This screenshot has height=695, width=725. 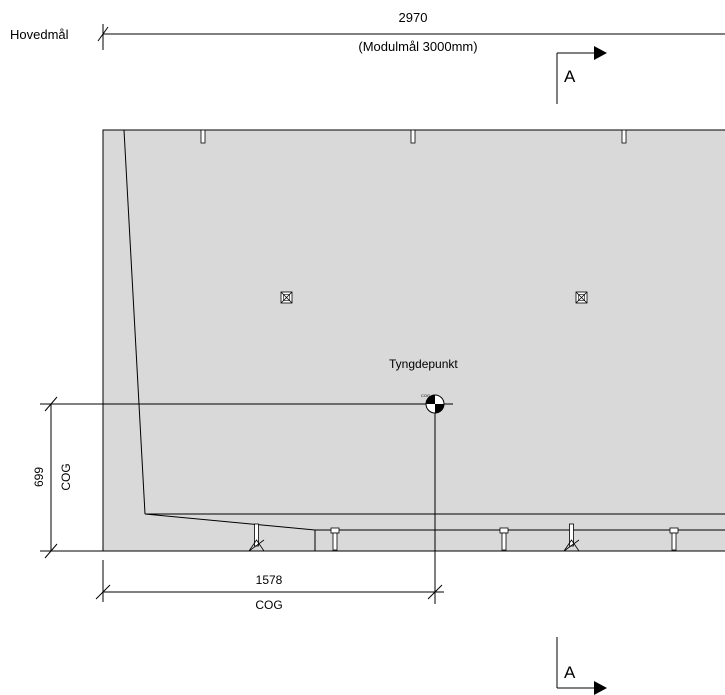 I want to click on cog-title: Tyngdepunkt, so click(x=423, y=364).